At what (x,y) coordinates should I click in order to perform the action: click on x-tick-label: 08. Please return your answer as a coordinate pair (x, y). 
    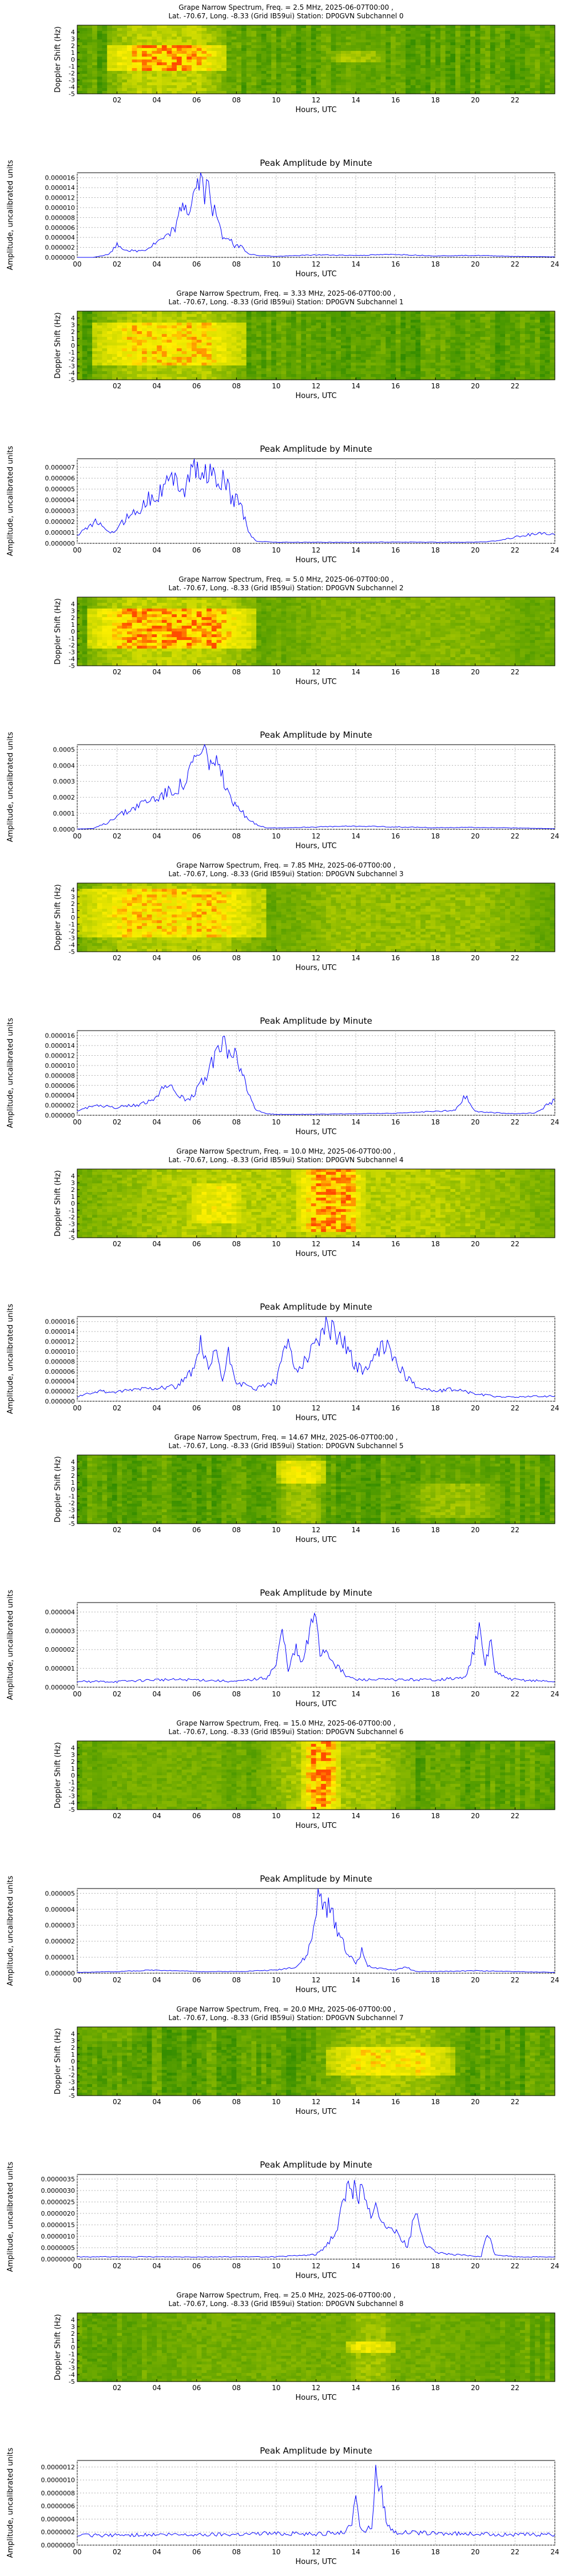
    Looking at the image, I should click on (236, 386).